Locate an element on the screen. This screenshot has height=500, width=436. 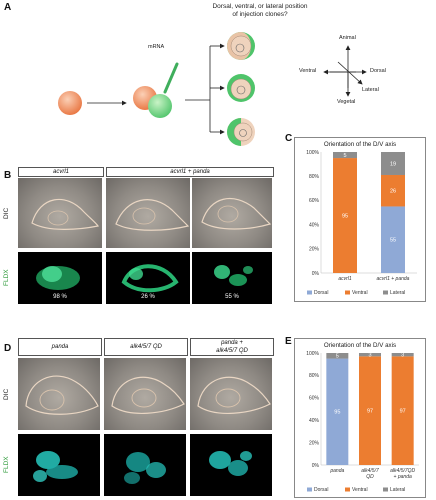
chart-e-bar-dorsal is located at coordinates (337, 411).